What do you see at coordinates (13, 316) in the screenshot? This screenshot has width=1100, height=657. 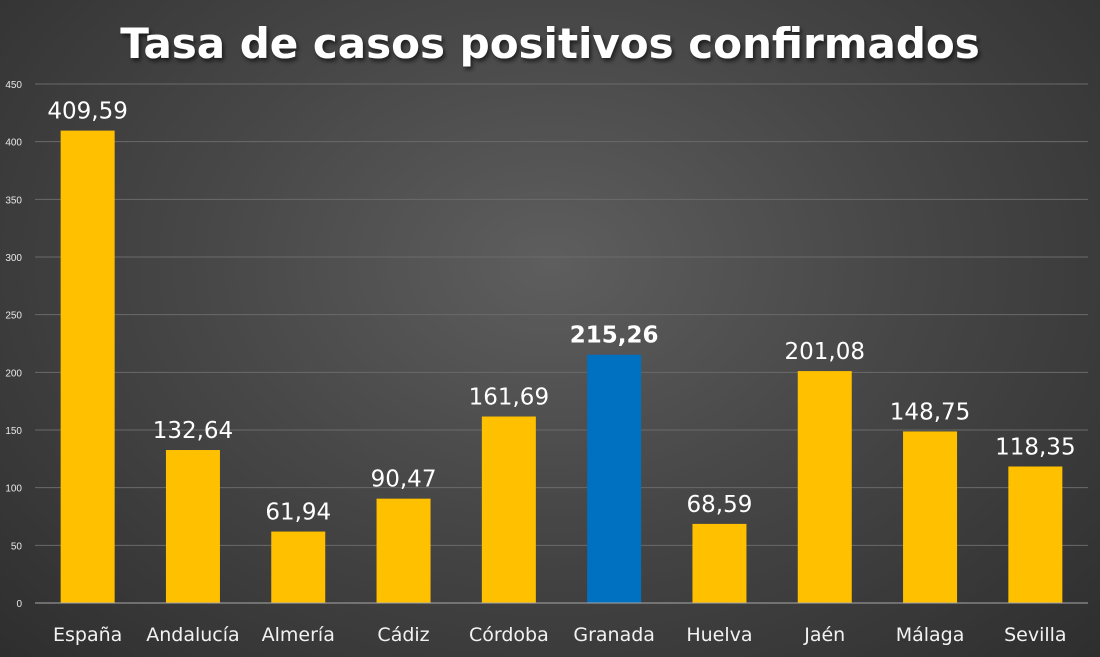 I see `y-tick-label: 250` at bounding box center [13, 316].